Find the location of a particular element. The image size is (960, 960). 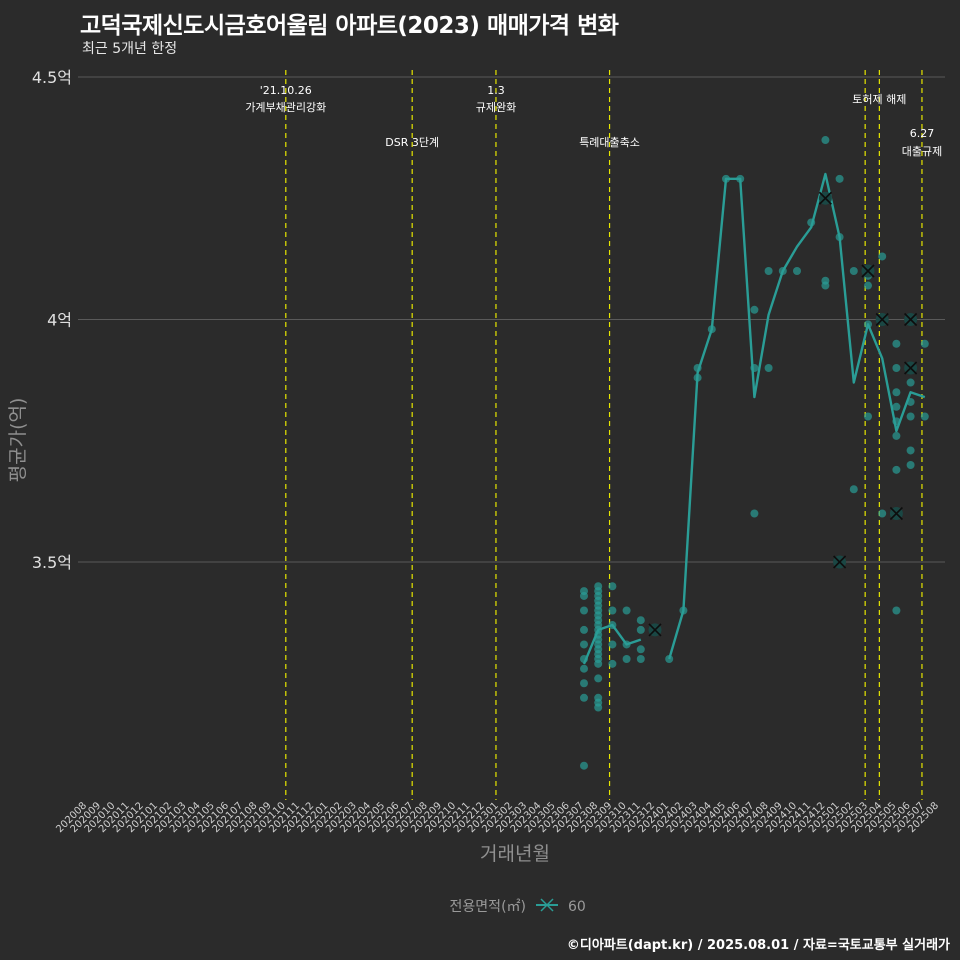

event-label: '21.10.26 is located at coordinates (286, 90).